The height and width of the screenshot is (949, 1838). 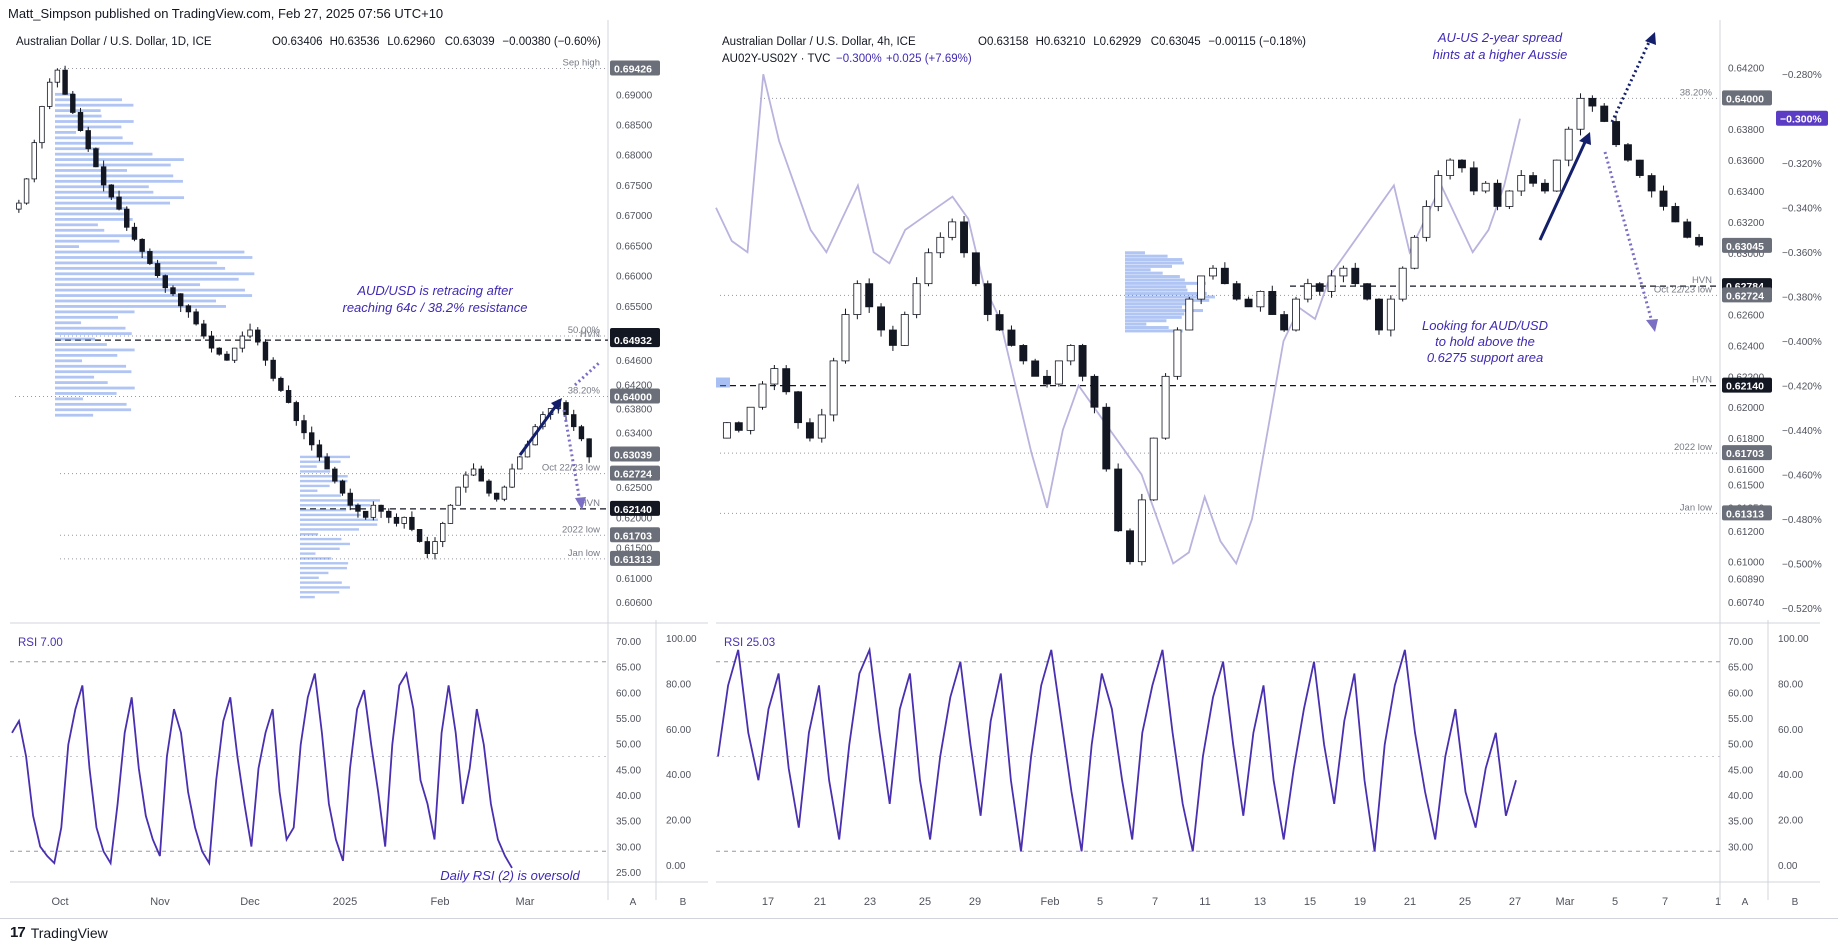 What do you see at coordinates (975, 902) in the screenshot?
I see `right-time-tick: 29` at bounding box center [975, 902].